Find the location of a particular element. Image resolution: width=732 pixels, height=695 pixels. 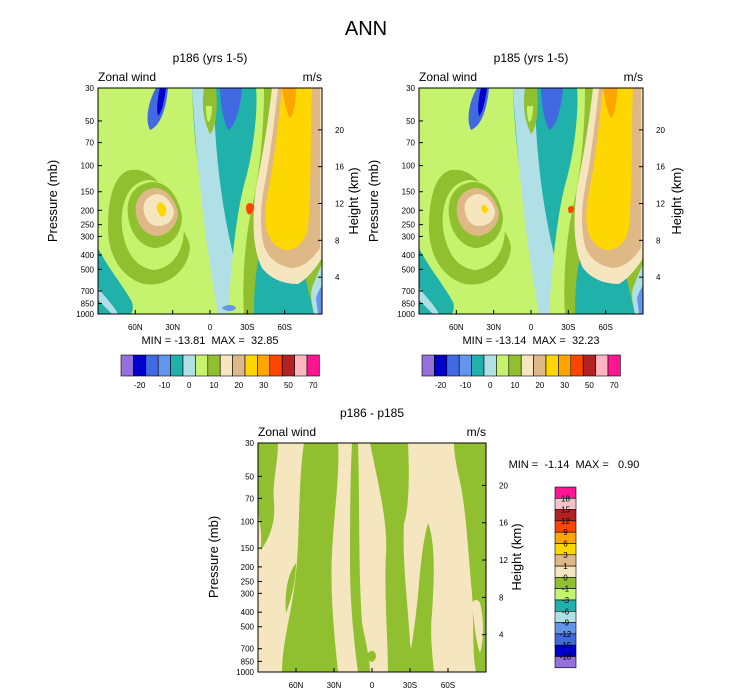

colorbar-label: 18 is located at coordinates (565, 498).